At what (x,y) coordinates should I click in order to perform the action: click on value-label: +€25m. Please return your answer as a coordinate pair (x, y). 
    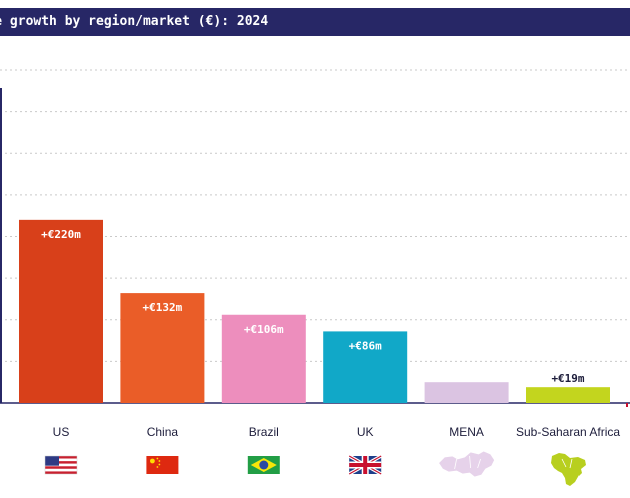
    Looking at the image, I should click on (466, 373).